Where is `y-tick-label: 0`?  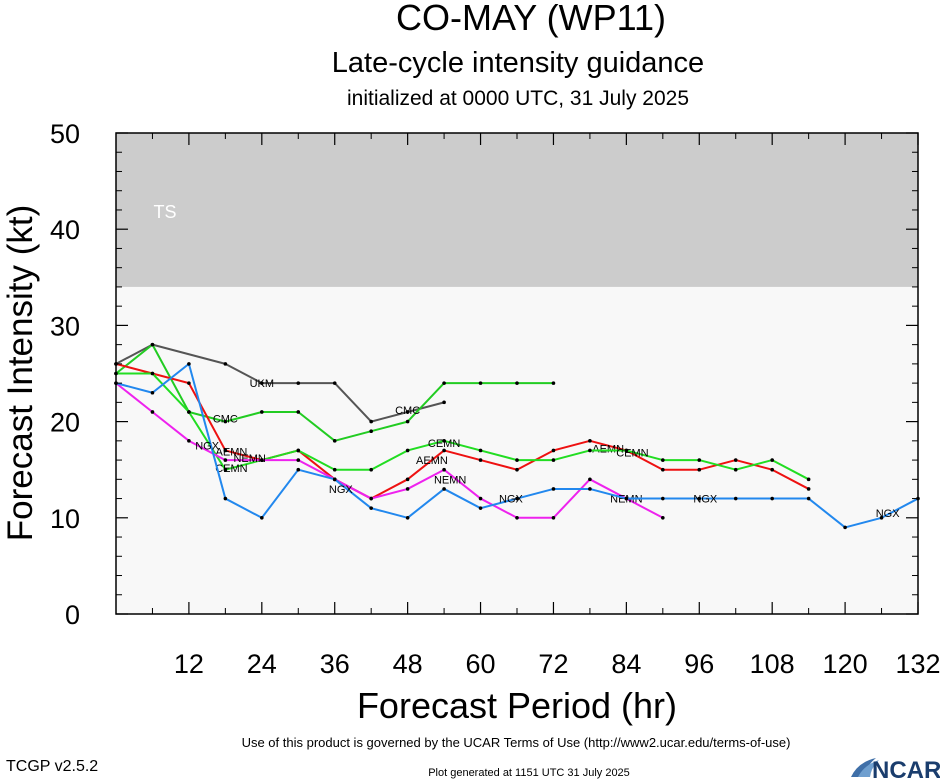
y-tick-label: 0 is located at coordinates (72, 615).